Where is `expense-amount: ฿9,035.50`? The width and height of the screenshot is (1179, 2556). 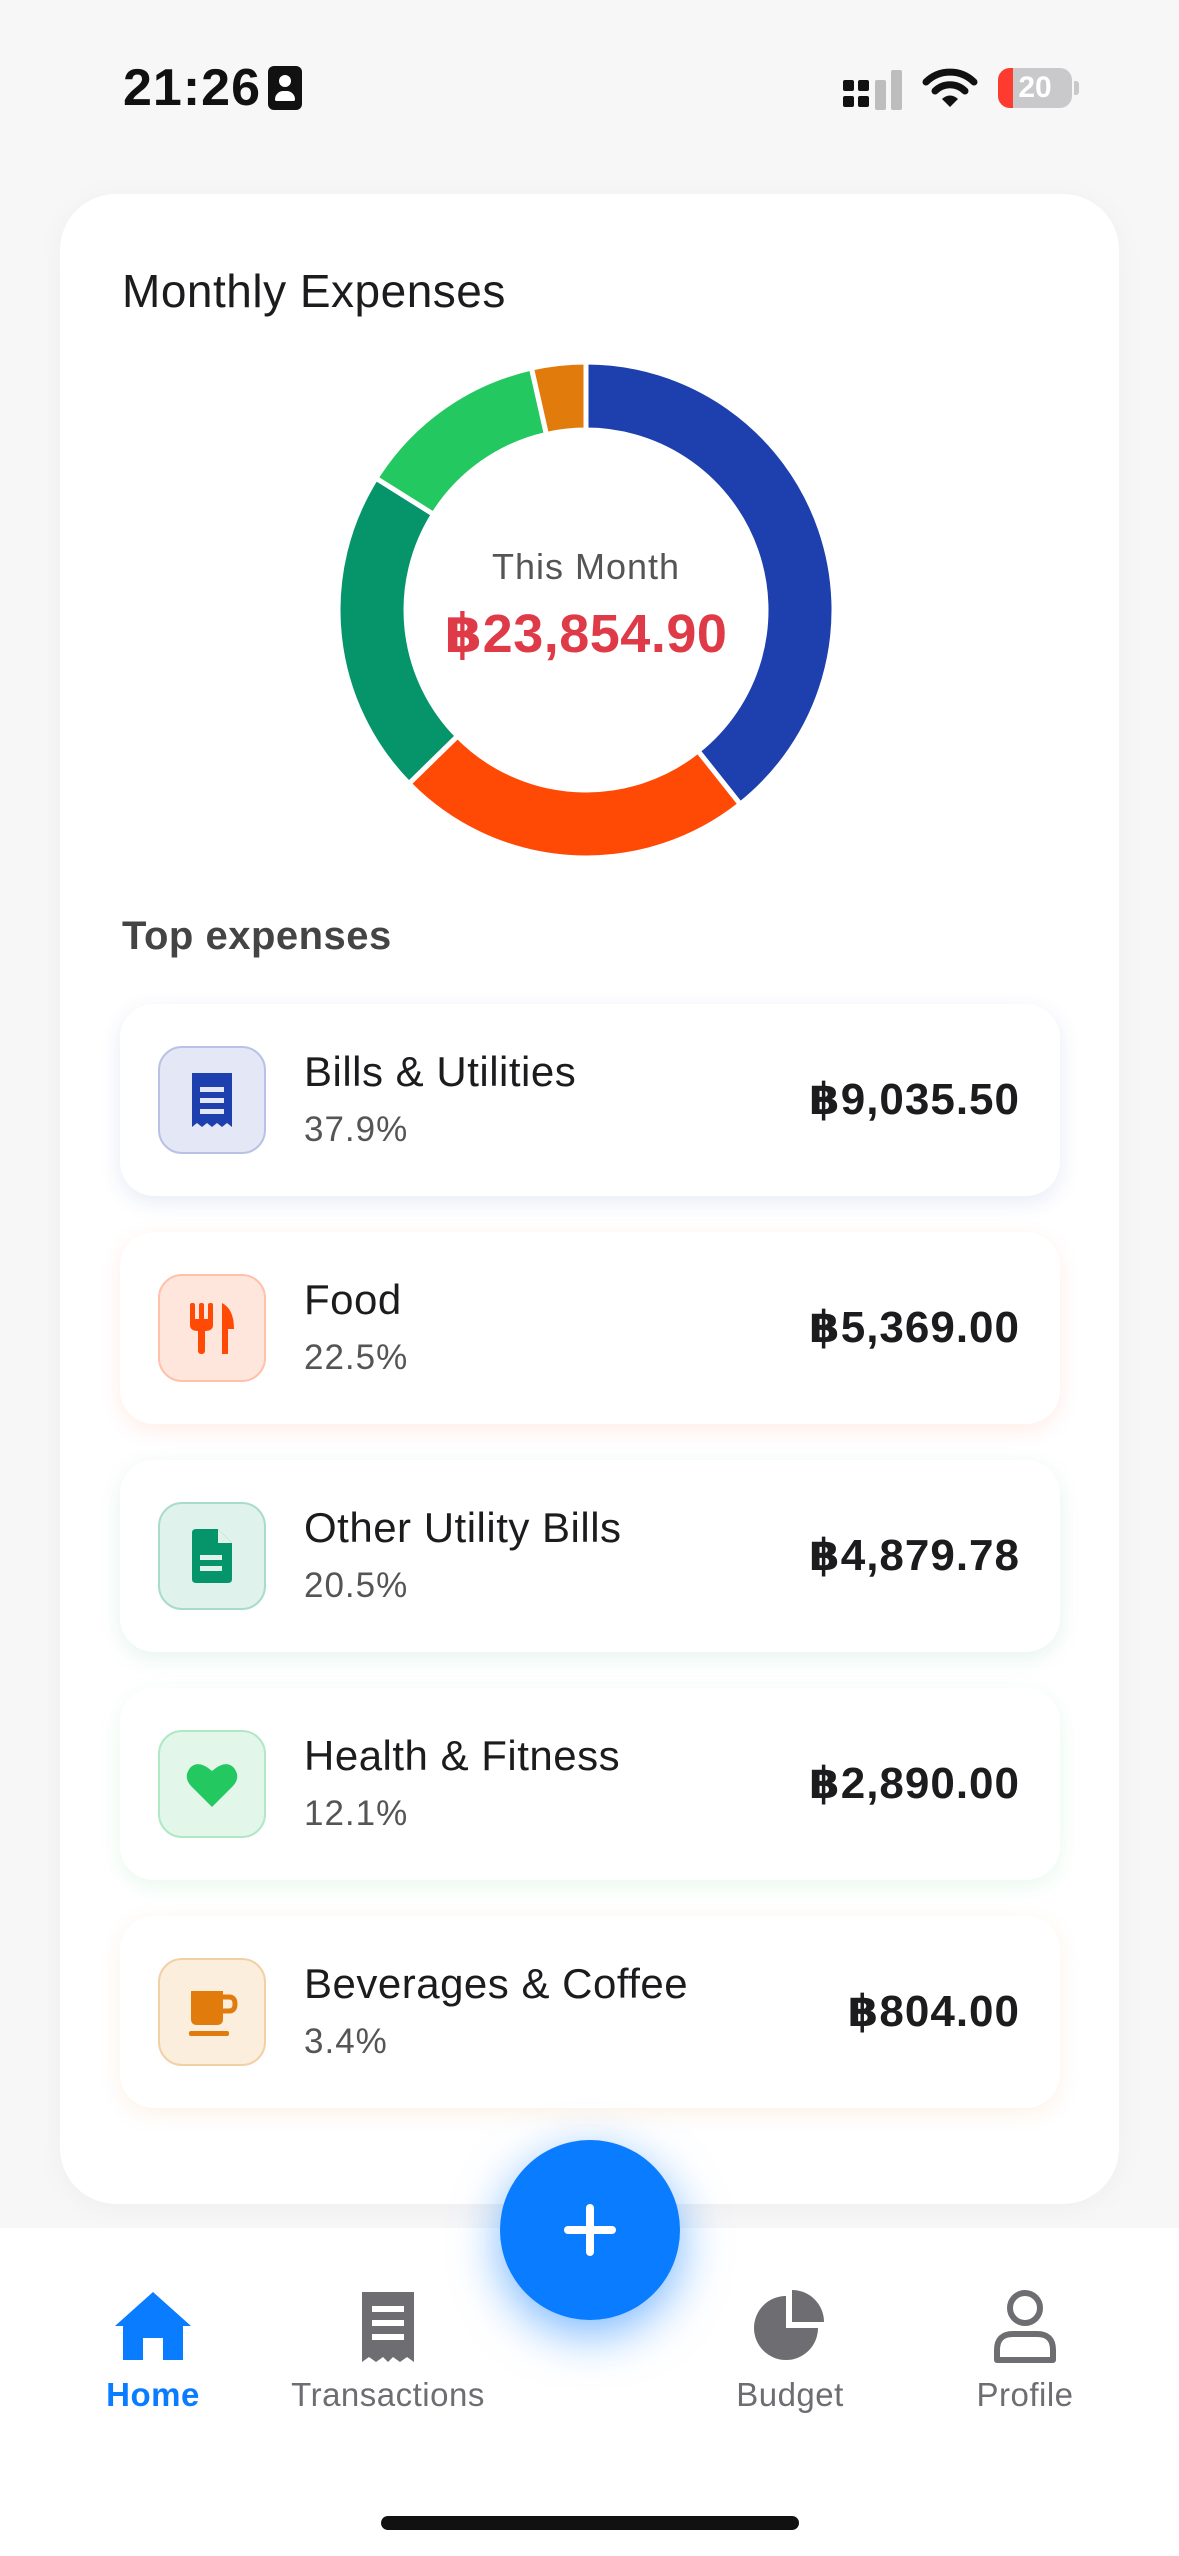
expense-amount: ฿9,035.50 is located at coordinates (914, 1099).